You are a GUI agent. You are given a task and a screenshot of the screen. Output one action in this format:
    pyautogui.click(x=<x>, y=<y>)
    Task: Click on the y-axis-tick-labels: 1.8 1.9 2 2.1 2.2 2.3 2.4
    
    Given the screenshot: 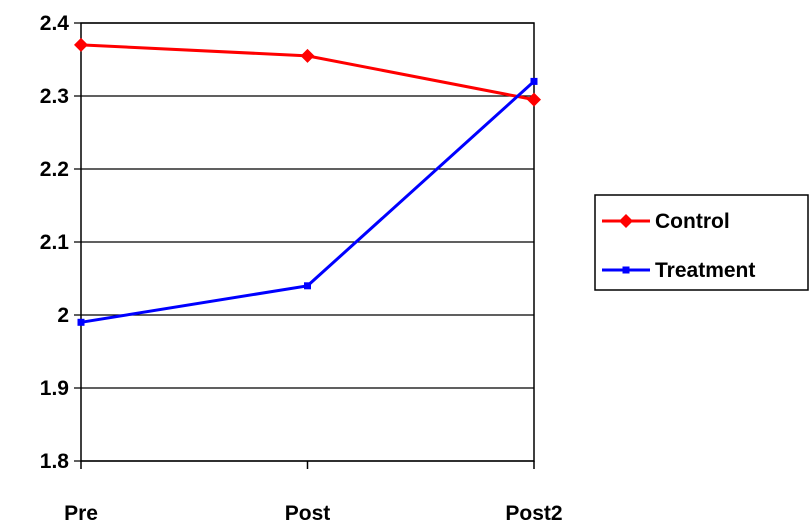 What is the action you would take?
    pyautogui.click(x=55, y=242)
    